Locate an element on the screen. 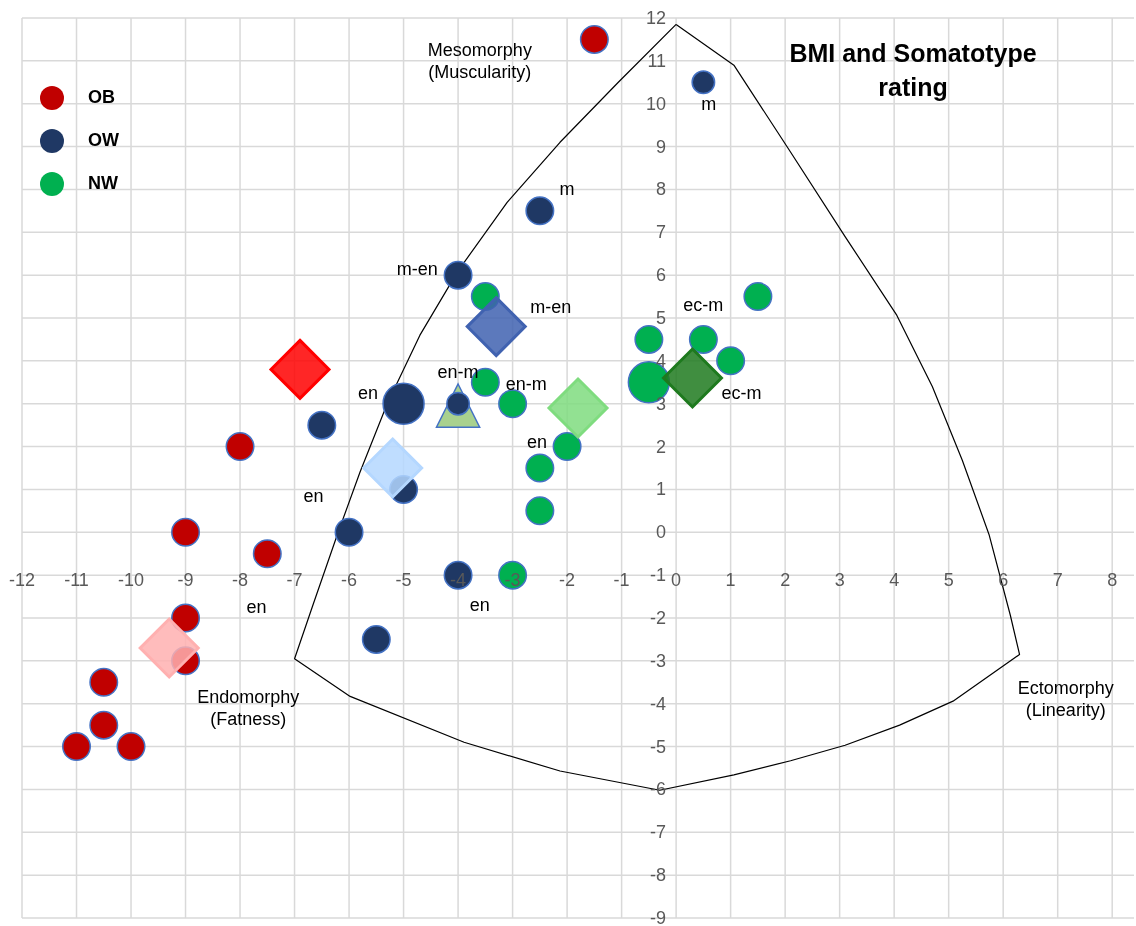  y-tick-label: 2 is located at coordinates (661, 446).